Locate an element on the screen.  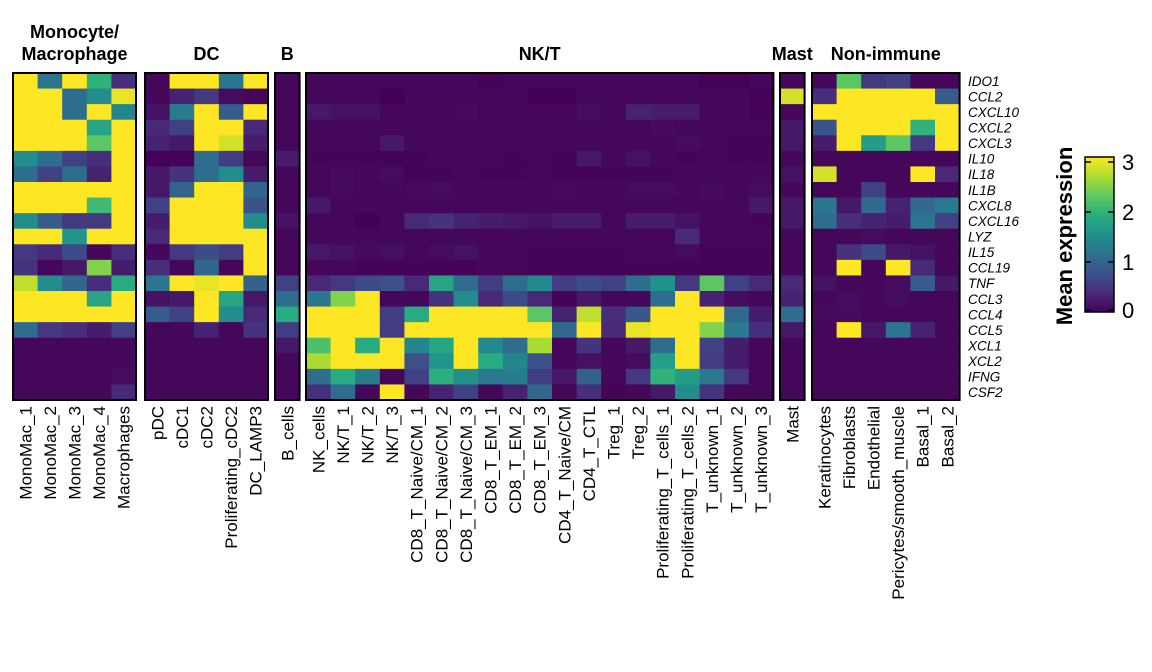
gene-label: IL15 is located at coordinates (981, 252).